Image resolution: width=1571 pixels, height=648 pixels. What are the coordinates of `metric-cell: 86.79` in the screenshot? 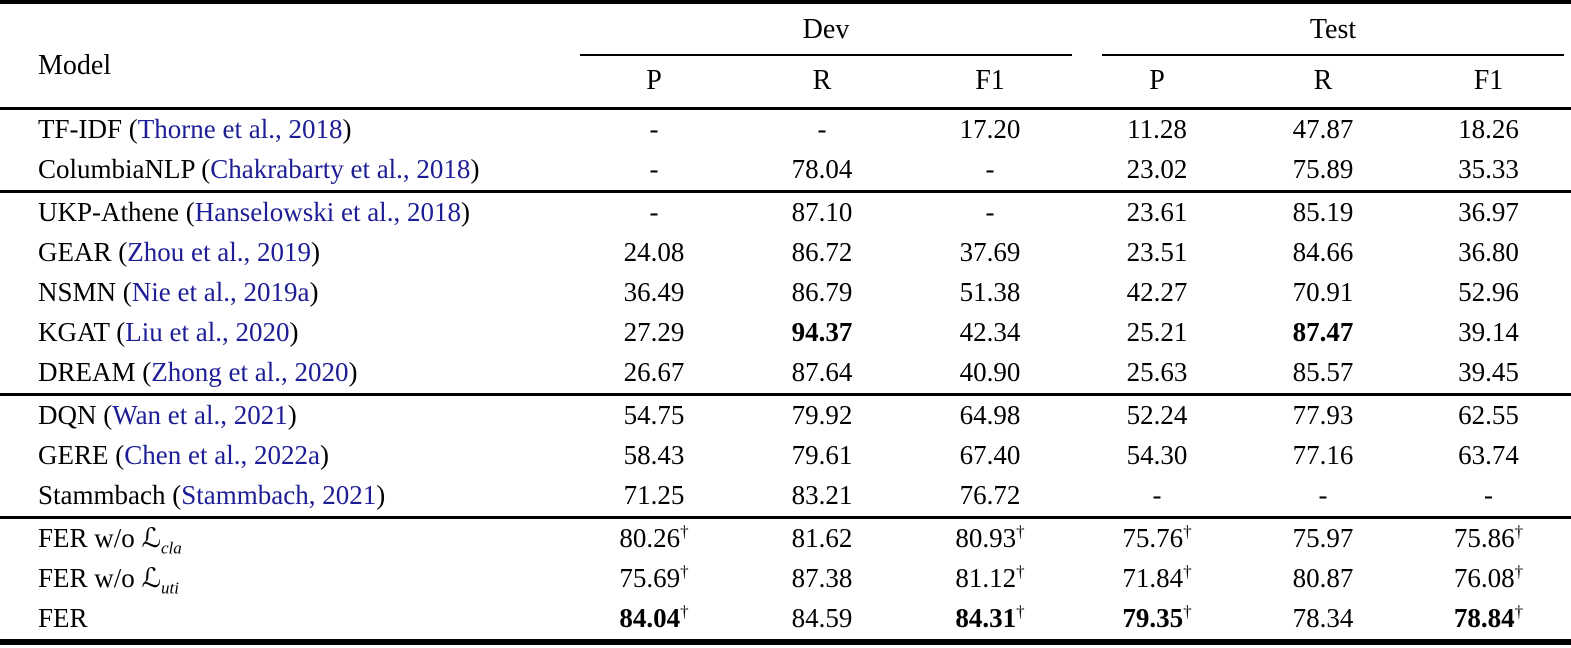 It's located at (822, 293).